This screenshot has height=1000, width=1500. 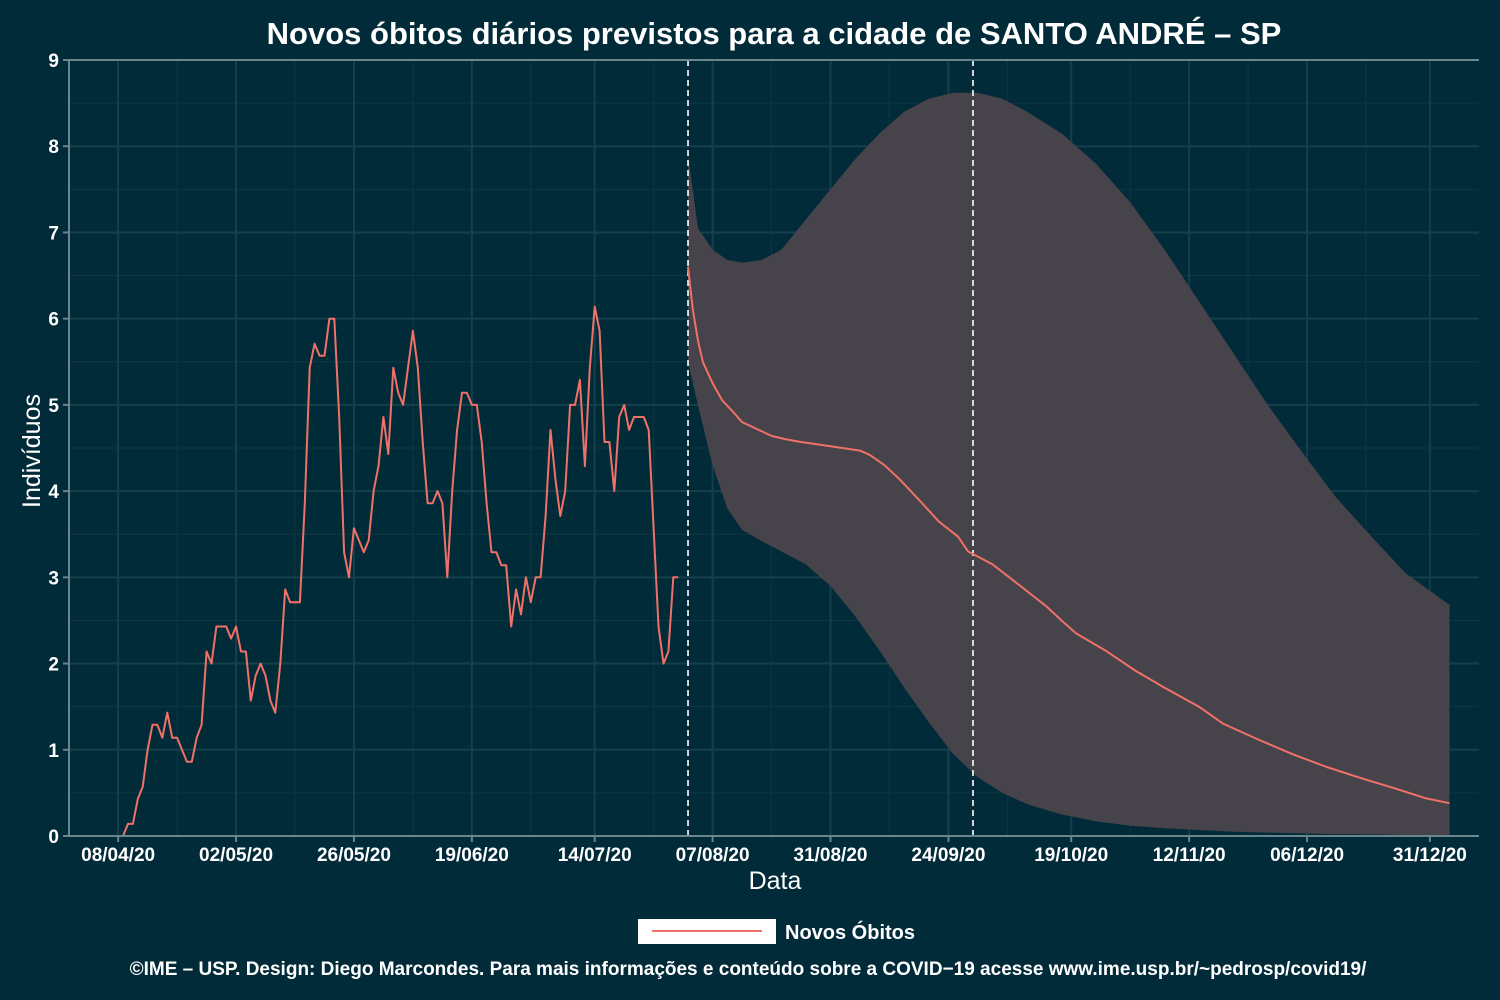 What do you see at coordinates (53, 578) in the screenshot?
I see `y-tick-label: 3` at bounding box center [53, 578].